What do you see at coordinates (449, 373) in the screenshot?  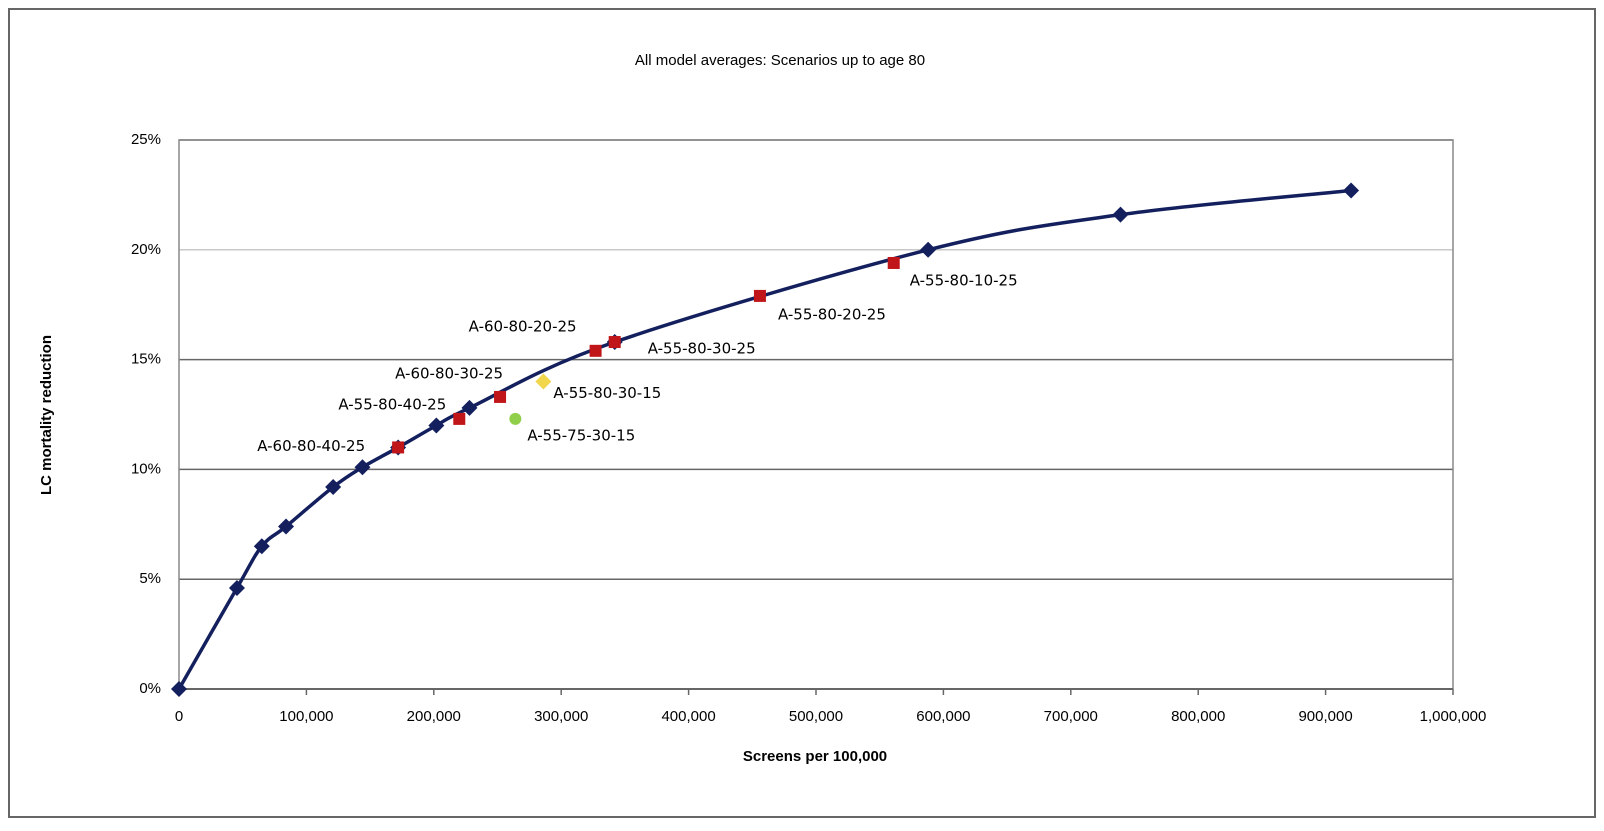 I see `point-label: A-60-80-30-25` at bounding box center [449, 373].